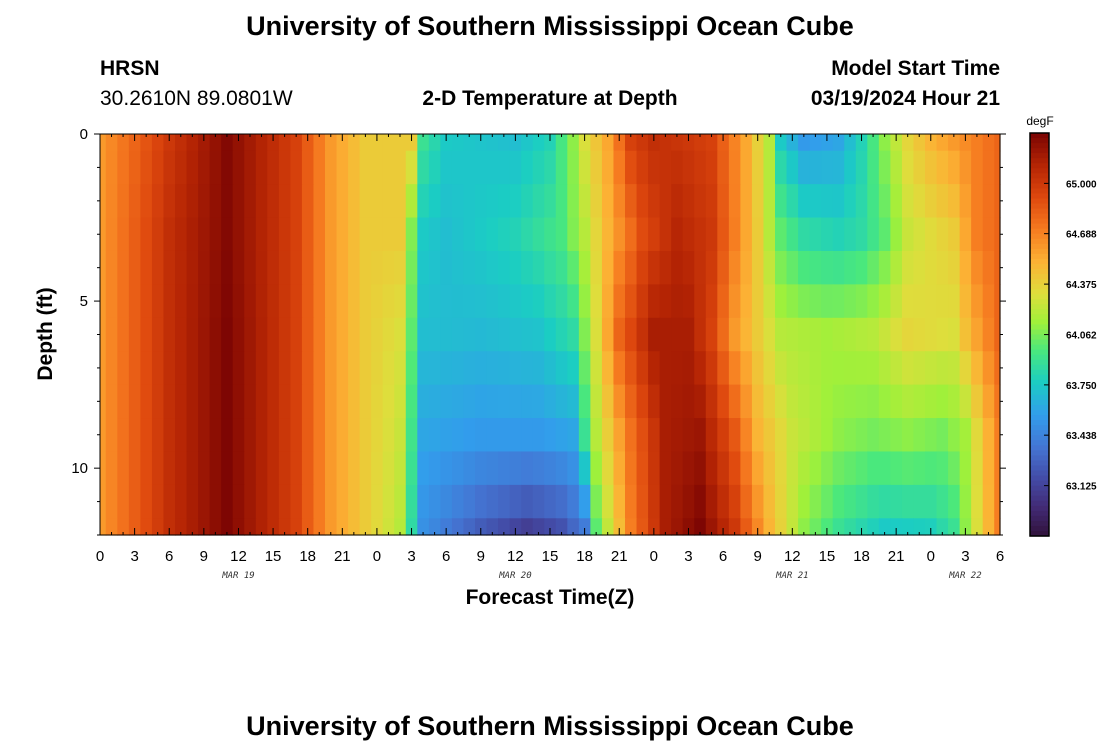  What do you see at coordinates (515, 576) in the screenshot?
I see `date-label: MAR 20` at bounding box center [515, 576].